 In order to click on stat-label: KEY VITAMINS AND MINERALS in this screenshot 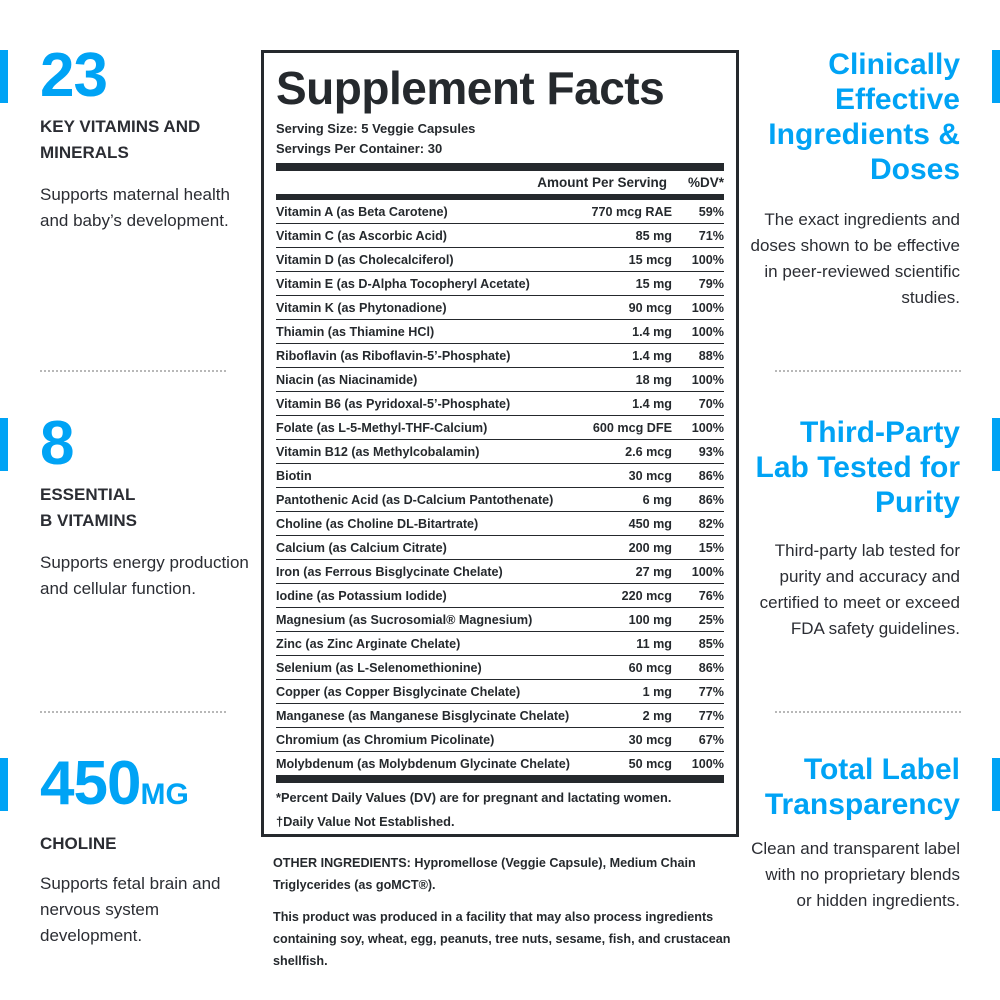, I will do `click(120, 139)`.